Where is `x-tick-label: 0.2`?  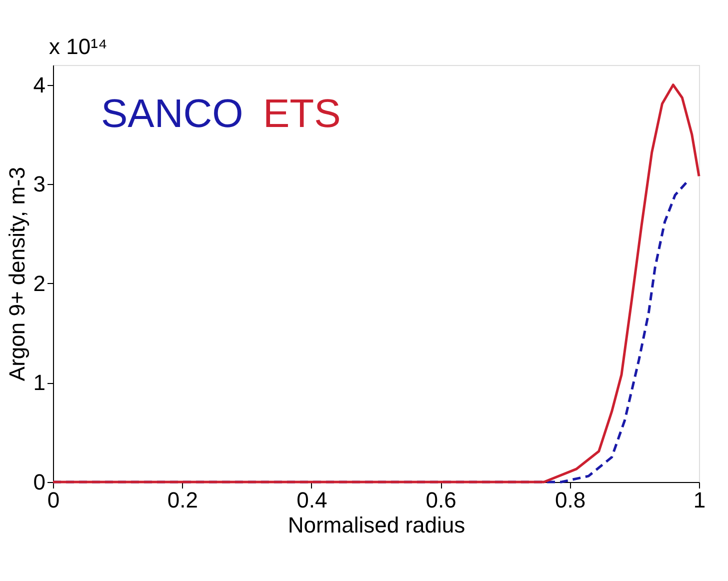
x-tick-label: 0.2 is located at coordinates (182, 500).